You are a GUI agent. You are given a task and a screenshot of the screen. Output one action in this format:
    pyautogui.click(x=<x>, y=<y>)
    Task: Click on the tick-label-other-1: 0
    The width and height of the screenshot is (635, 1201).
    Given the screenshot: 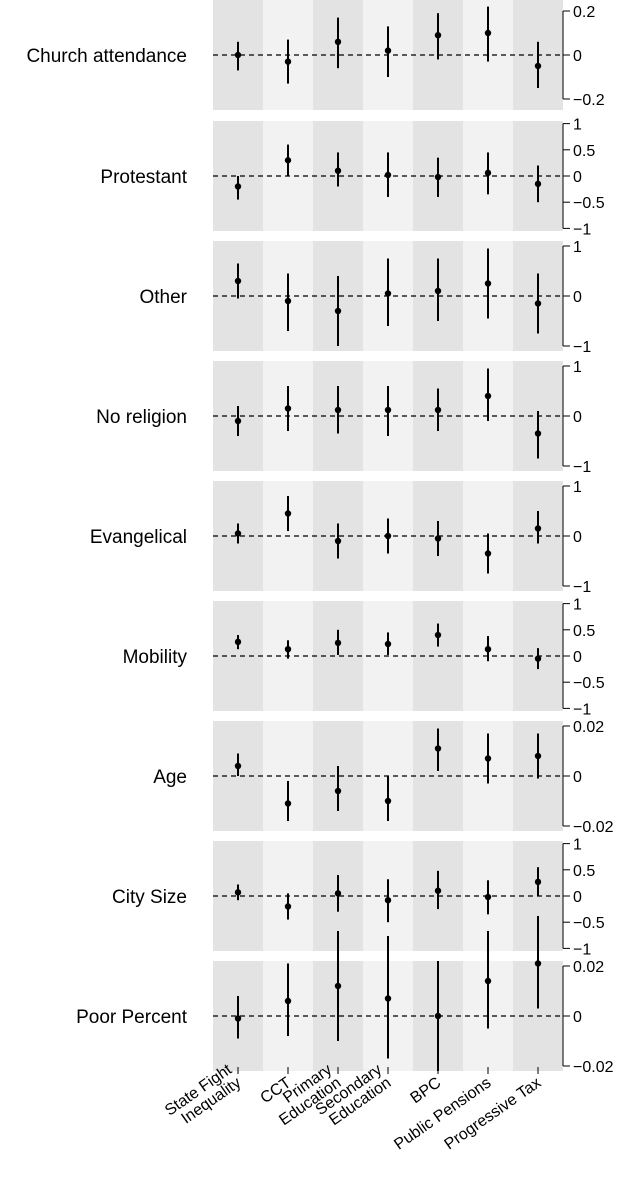 What is the action you would take?
    pyautogui.click(x=577, y=297)
    